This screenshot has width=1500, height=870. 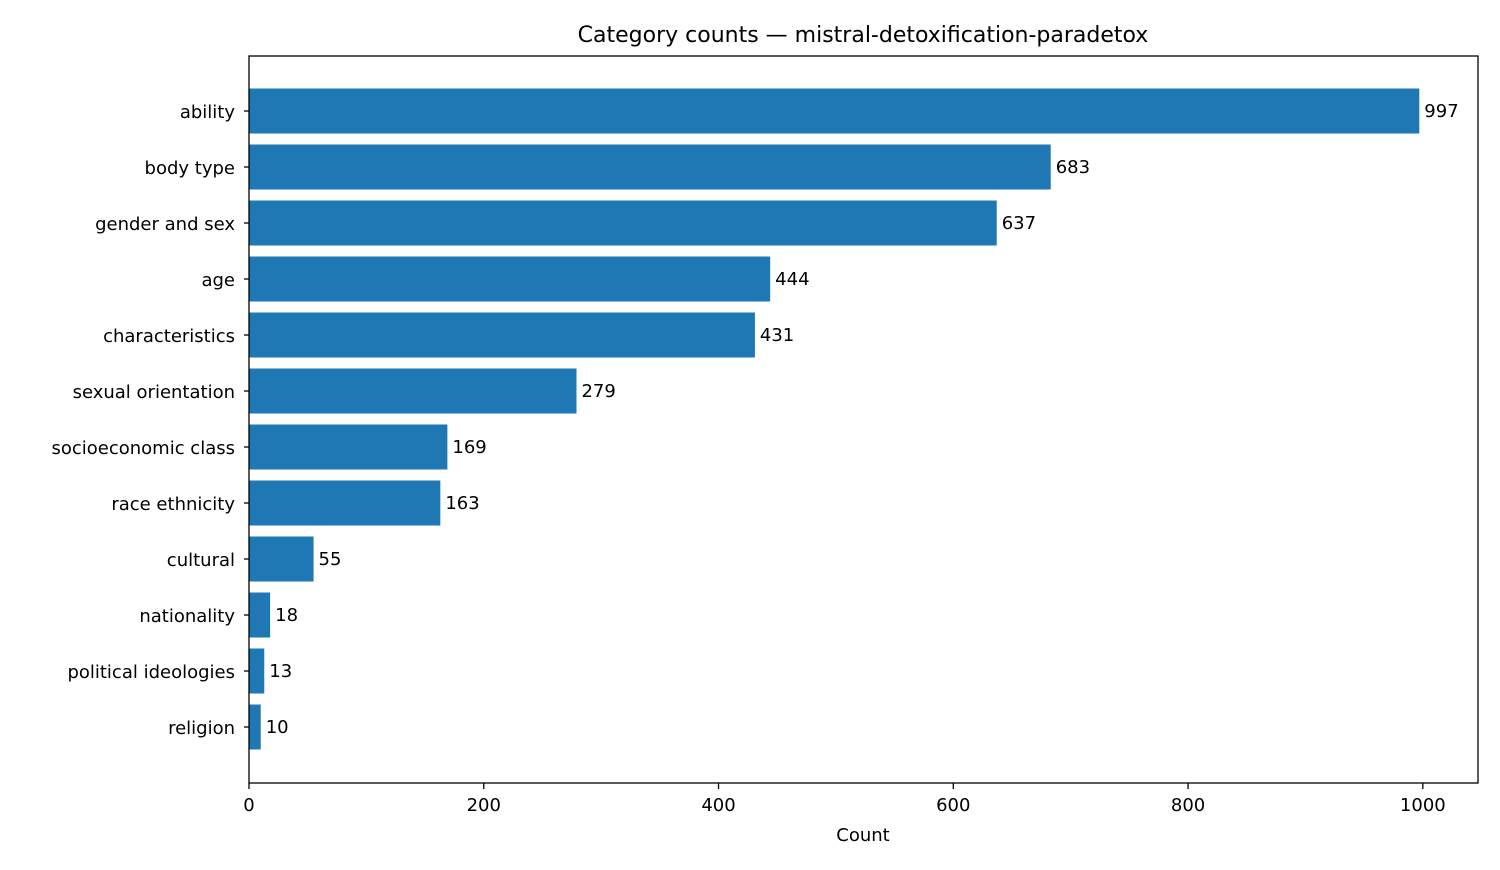 What do you see at coordinates (201, 728) in the screenshot?
I see `y-tick-label: religion` at bounding box center [201, 728].